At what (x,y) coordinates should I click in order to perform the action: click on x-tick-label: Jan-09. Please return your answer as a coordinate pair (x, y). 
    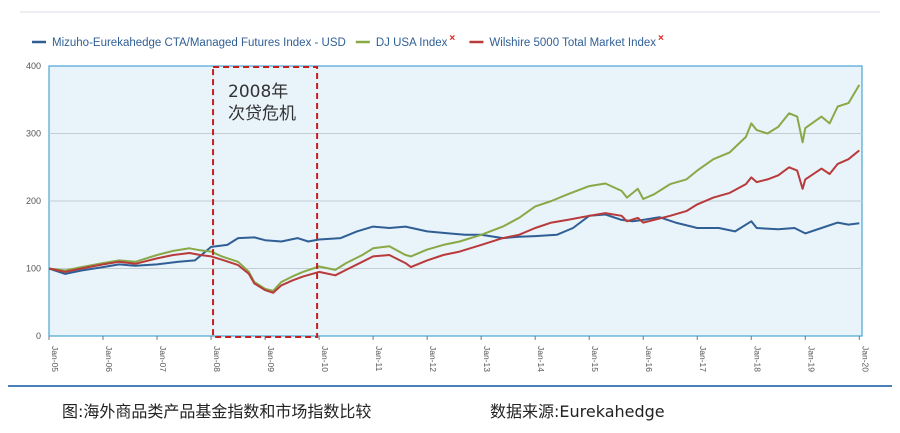
    Looking at the image, I should click on (271, 359).